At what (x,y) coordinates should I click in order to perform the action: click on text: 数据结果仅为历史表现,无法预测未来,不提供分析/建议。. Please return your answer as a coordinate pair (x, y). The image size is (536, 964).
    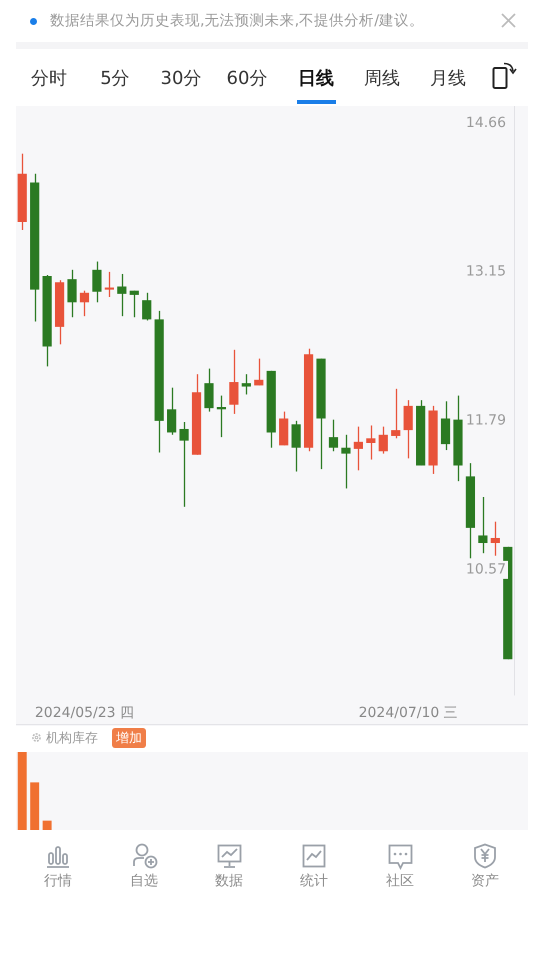
    Looking at the image, I should click on (237, 21).